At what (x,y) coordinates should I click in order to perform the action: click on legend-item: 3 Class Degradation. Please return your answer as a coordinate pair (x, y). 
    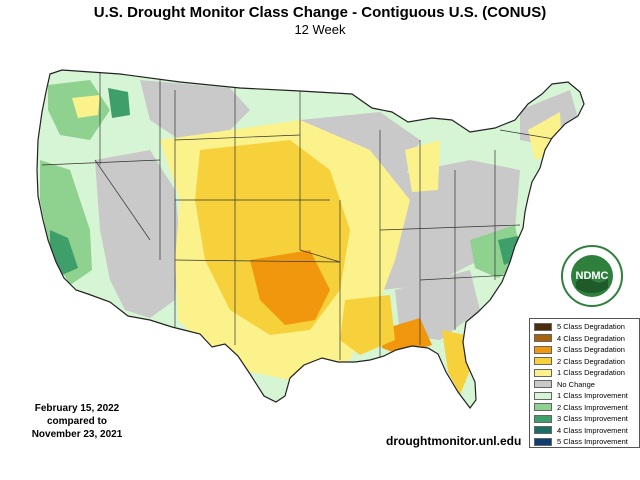
    Looking at the image, I should click on (585, 350).